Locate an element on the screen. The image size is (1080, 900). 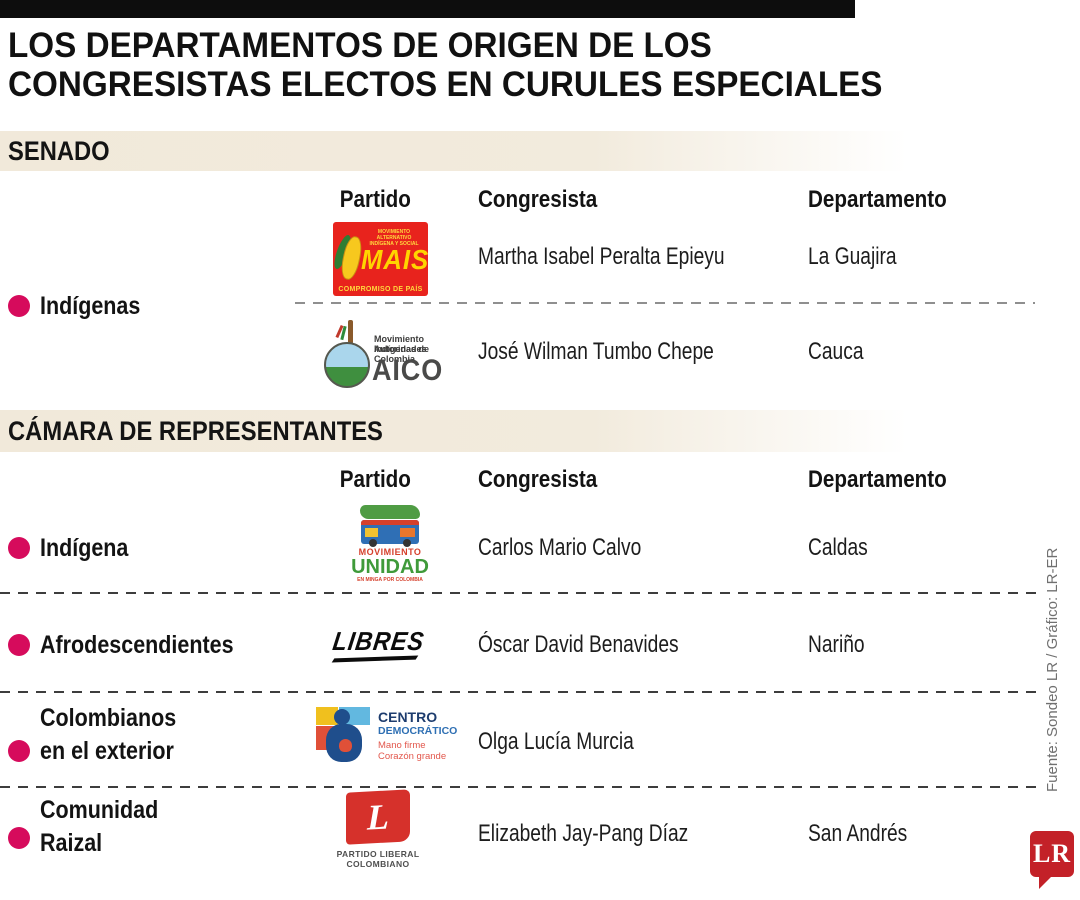
lr-logo-text: LR is located at coordinates (1052, 853).